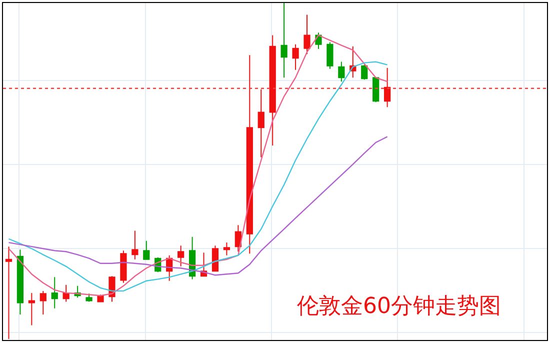 The height and width of the screenshot is (343, 550). What do you see at coordinates (399, 306) in the screenshot?
I see `annotation: 伦敦金60分钟走势图` at bounding box center [399, 306].